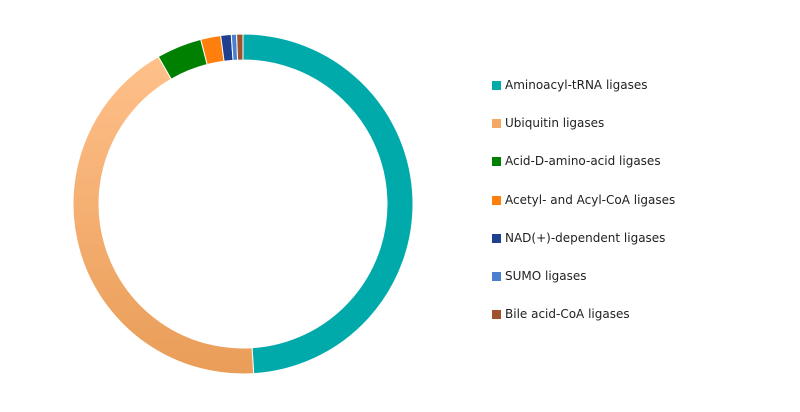 Image resolution: width=800 pixels, height=412 pixels. What do you see at coordinates (576, 85) in the screenshot?
I see `legend-label: Aminoacyl-tRNA ligases` at bounding box center [576, 85].